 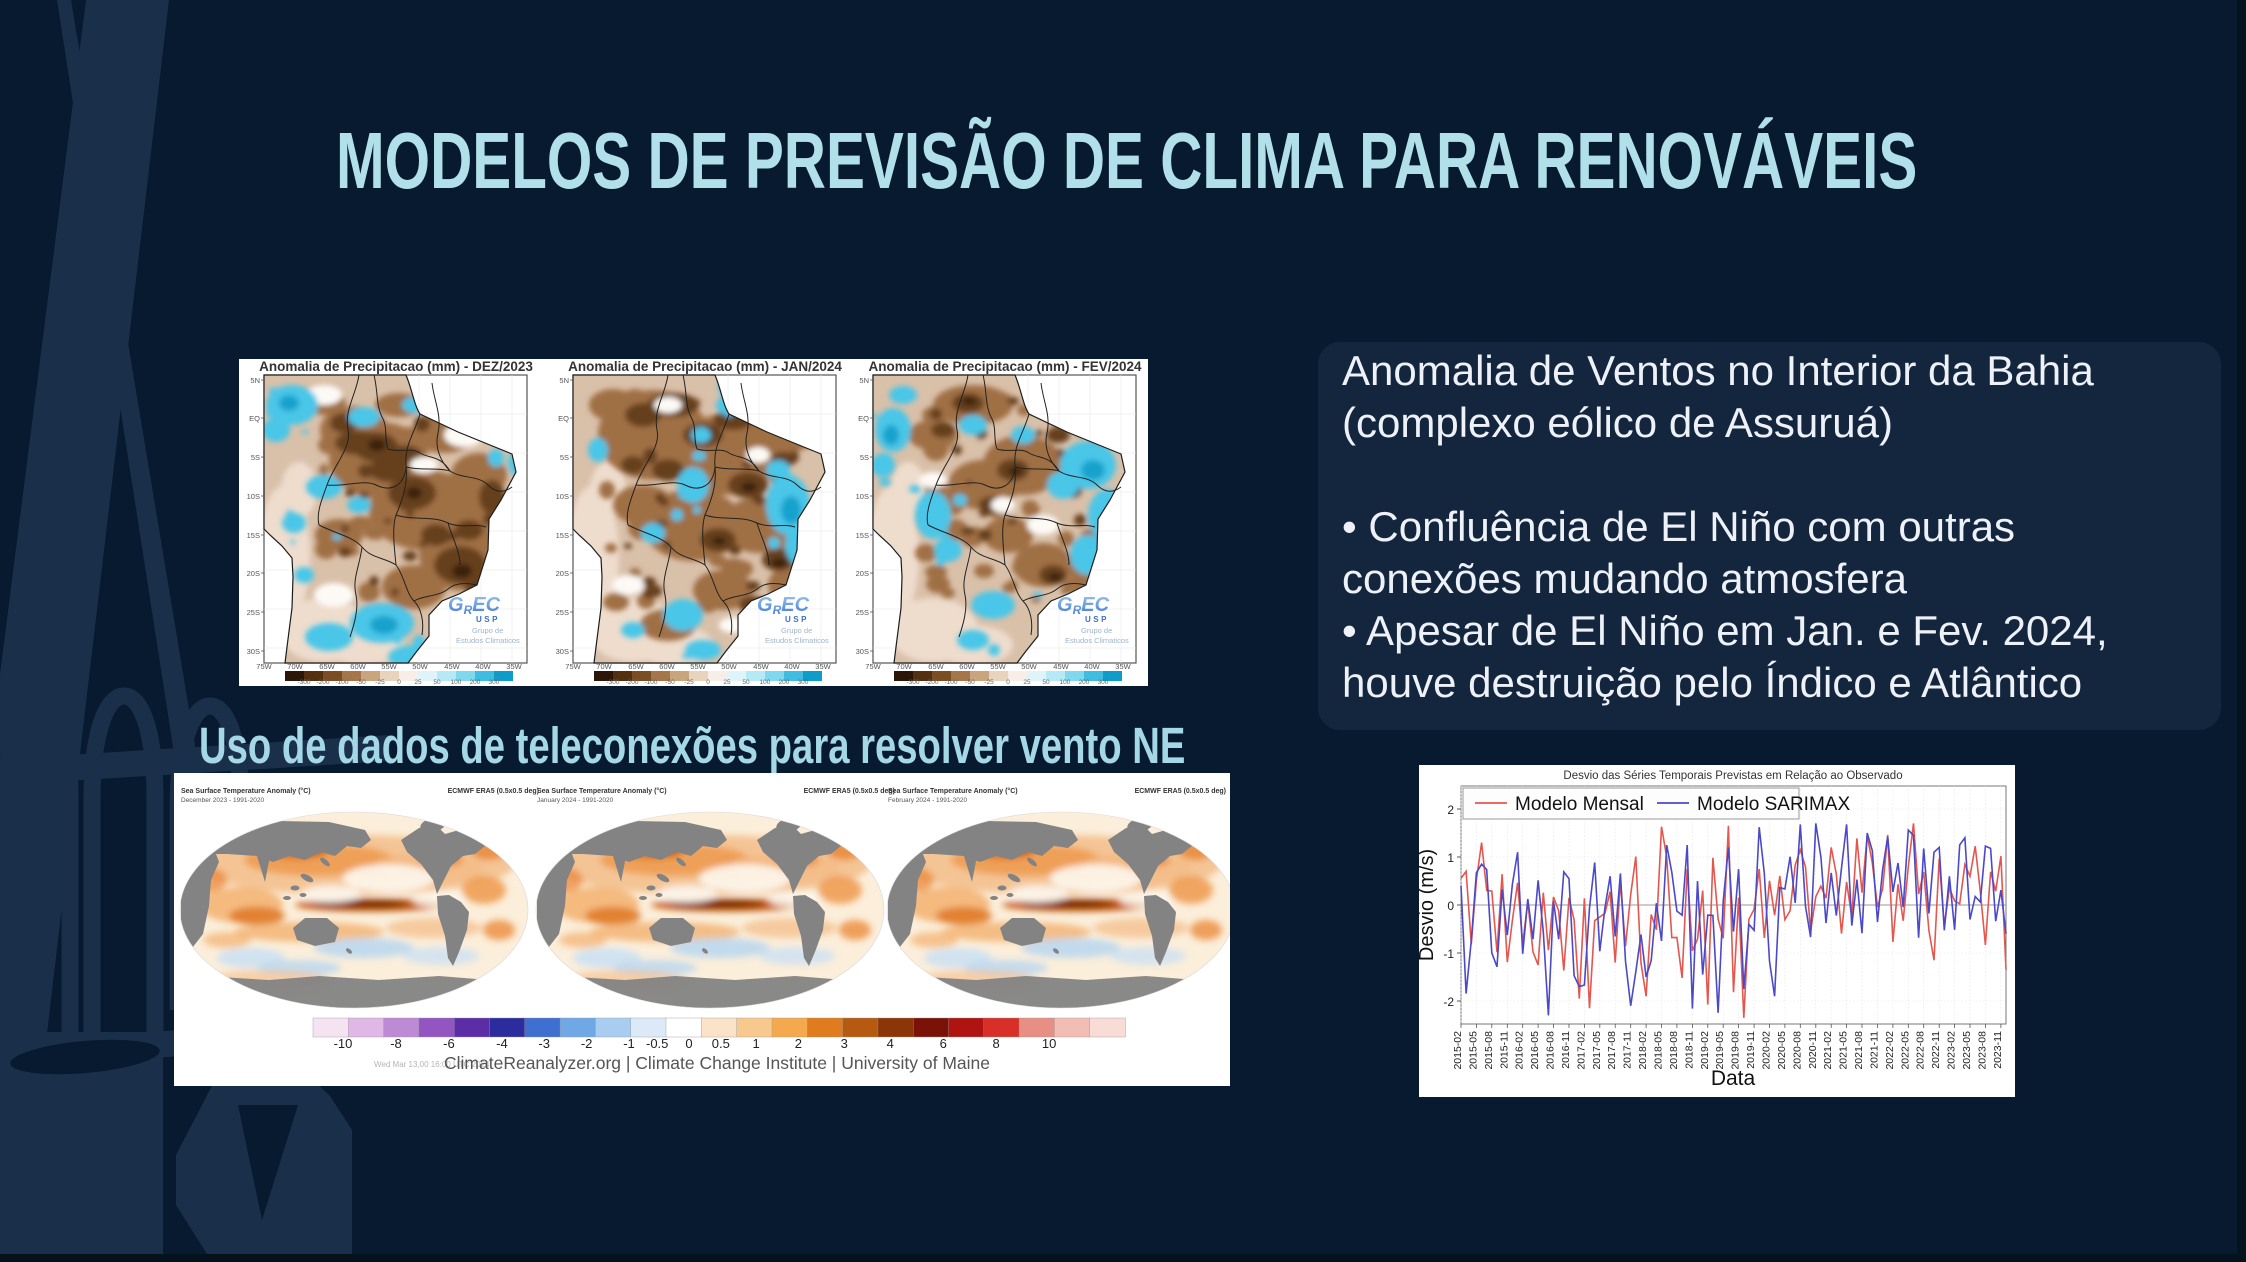 I want to click on svg-text: 2018-11, so click(x=1689, y=1050).